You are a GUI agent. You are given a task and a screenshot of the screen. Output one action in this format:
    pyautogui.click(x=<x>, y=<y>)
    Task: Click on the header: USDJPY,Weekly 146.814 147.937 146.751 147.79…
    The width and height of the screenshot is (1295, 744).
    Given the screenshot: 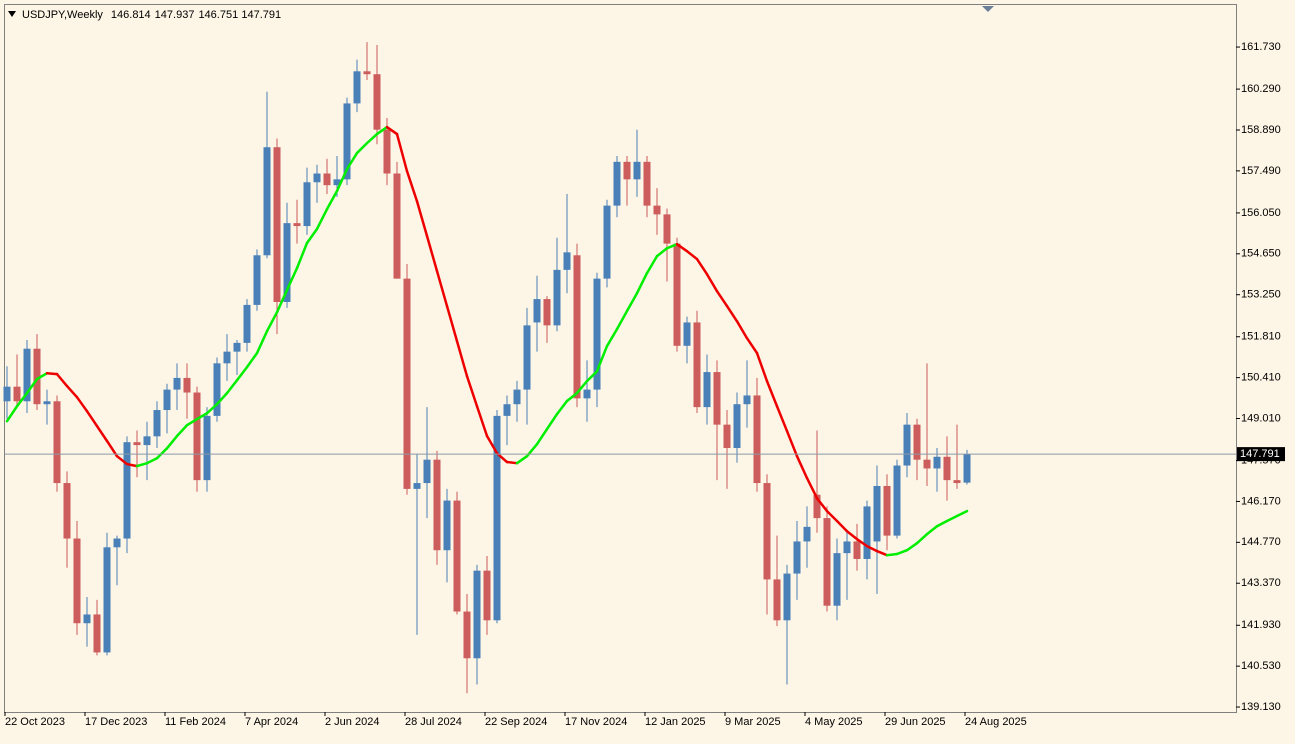 What is the action you would take?
    pyautogui.click(x=151, y=15)
    